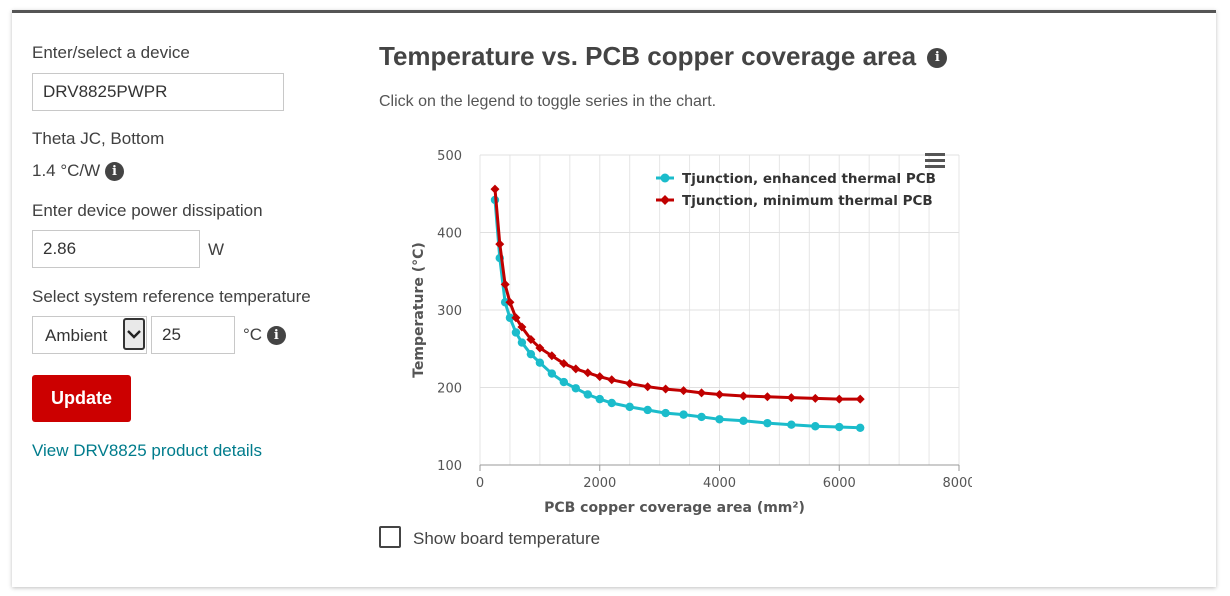 This screenshot has height=596, width=1230. What do you see at coordinates (809, 179) in the screenshot?
I see `legend-label: Tjunction, enhanced thermal PCB` at bounding box center [809, 179].